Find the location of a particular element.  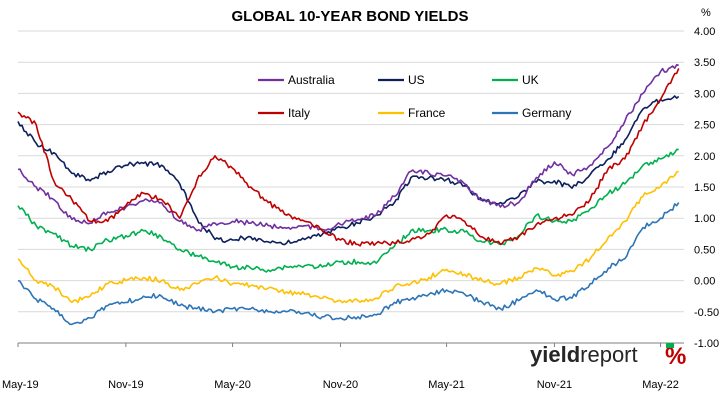

y-tick-label-4: 2.00 is located at coordinates (704, 157).